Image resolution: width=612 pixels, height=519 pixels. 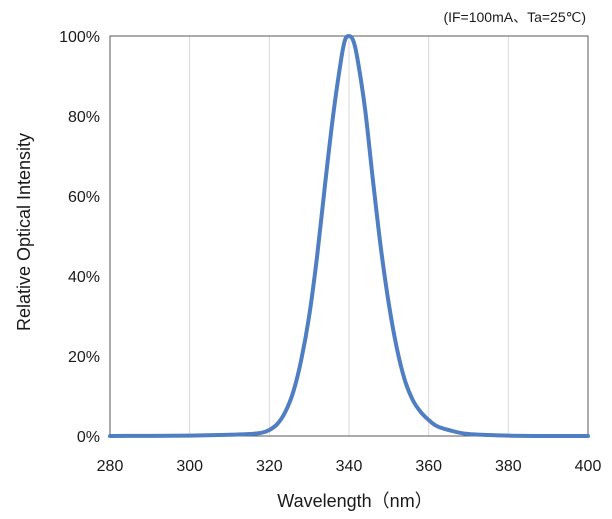 What do you see at coordinates (79, 237) in the screenshot?
I see `y-axis-ticks: 0% 20% 40% 60% 80% 100%` at bounding box center [79, 237].